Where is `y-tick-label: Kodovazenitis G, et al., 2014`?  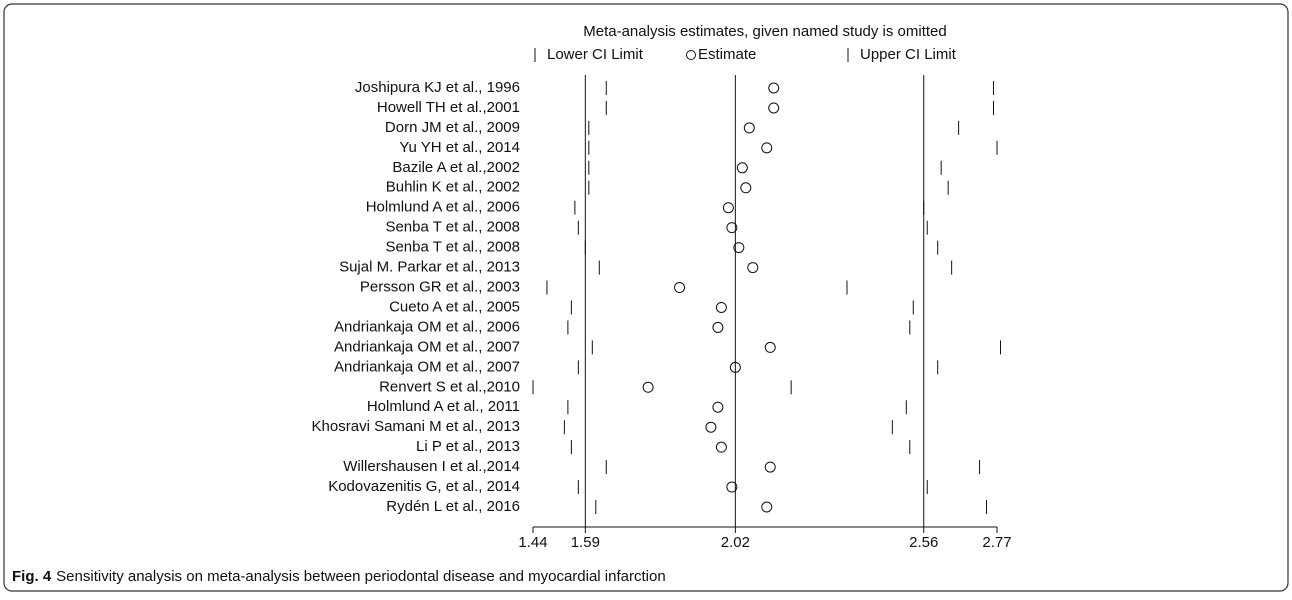
y-tick-label: Kodovazenitis G, et al., 2014 is located at coordinates (424, 486).